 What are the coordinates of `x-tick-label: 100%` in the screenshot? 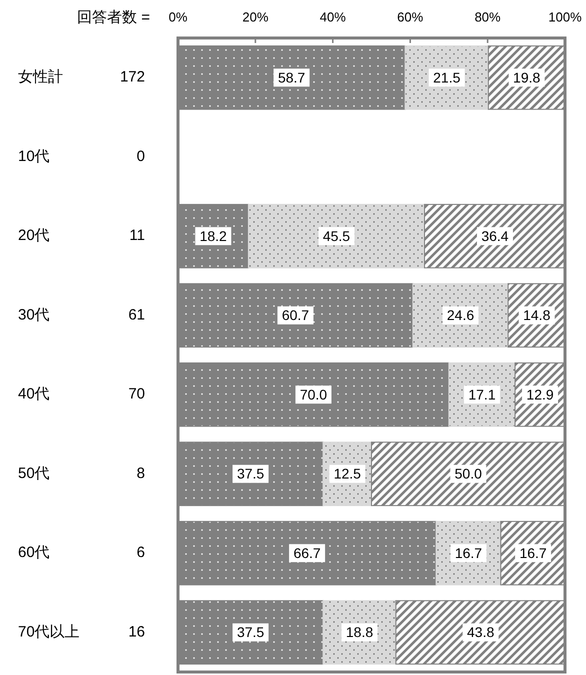 It's located at (565, 16).